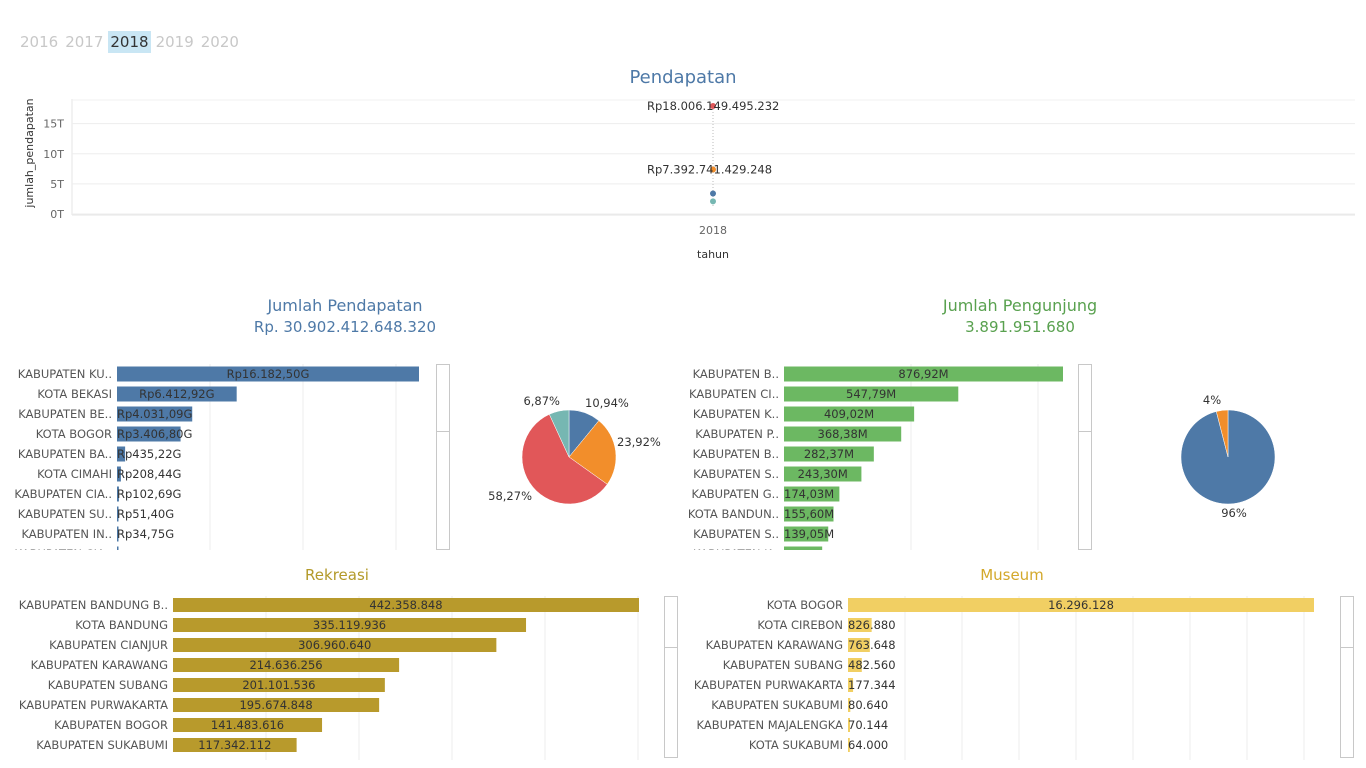  I want to click on category-label: KOTA BOGOR, so click(805, 605).